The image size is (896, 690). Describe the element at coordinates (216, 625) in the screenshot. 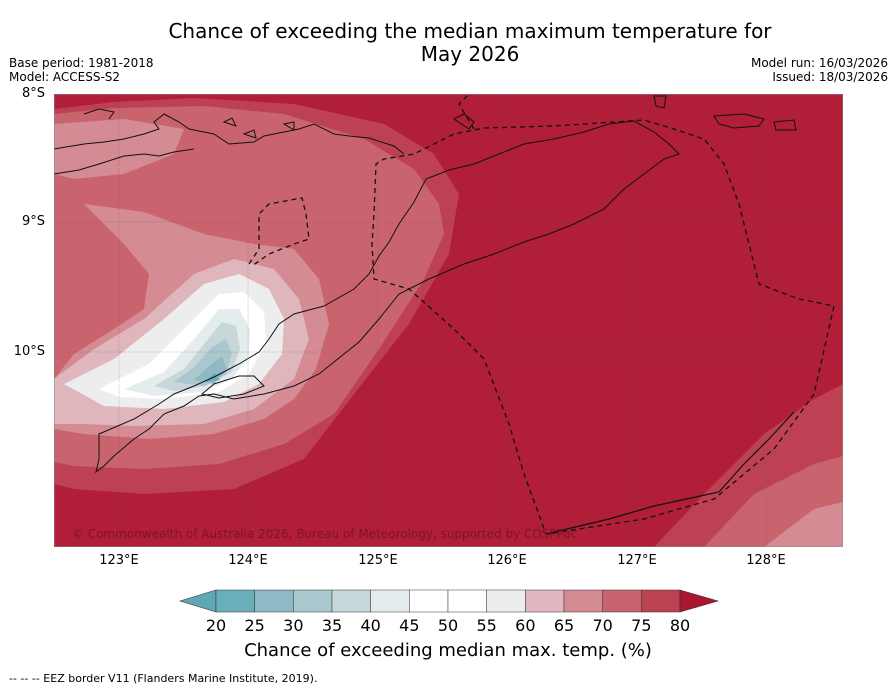

I see `colorbar-tick-20: 20` at that location.